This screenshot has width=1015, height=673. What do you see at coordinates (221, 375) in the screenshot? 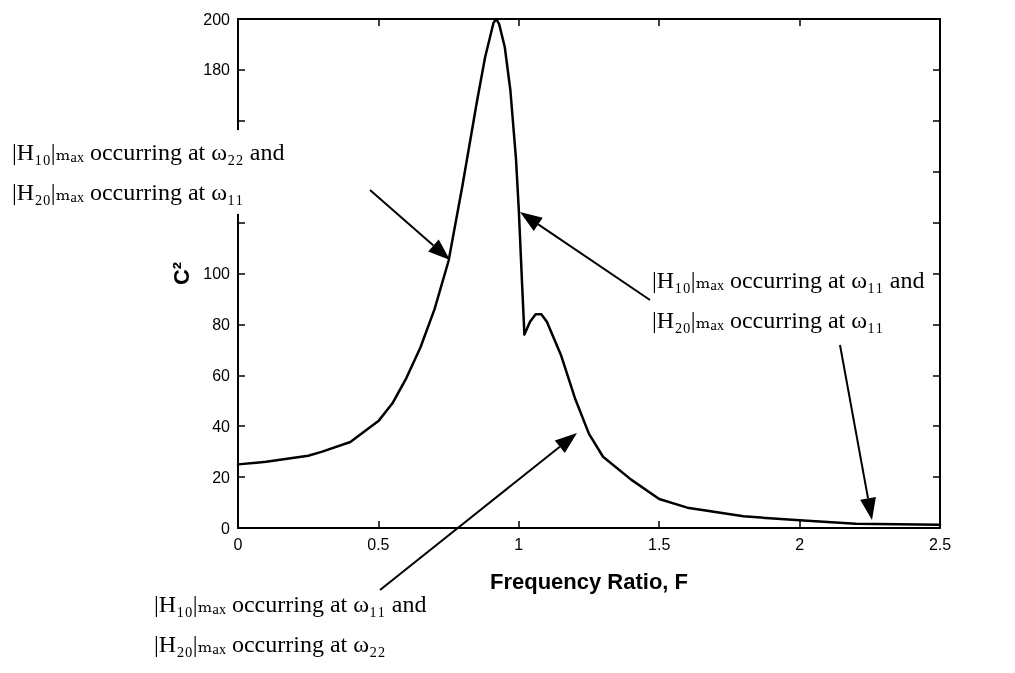
I see `y-tick-label: 60` at bounding box center [221, 375].